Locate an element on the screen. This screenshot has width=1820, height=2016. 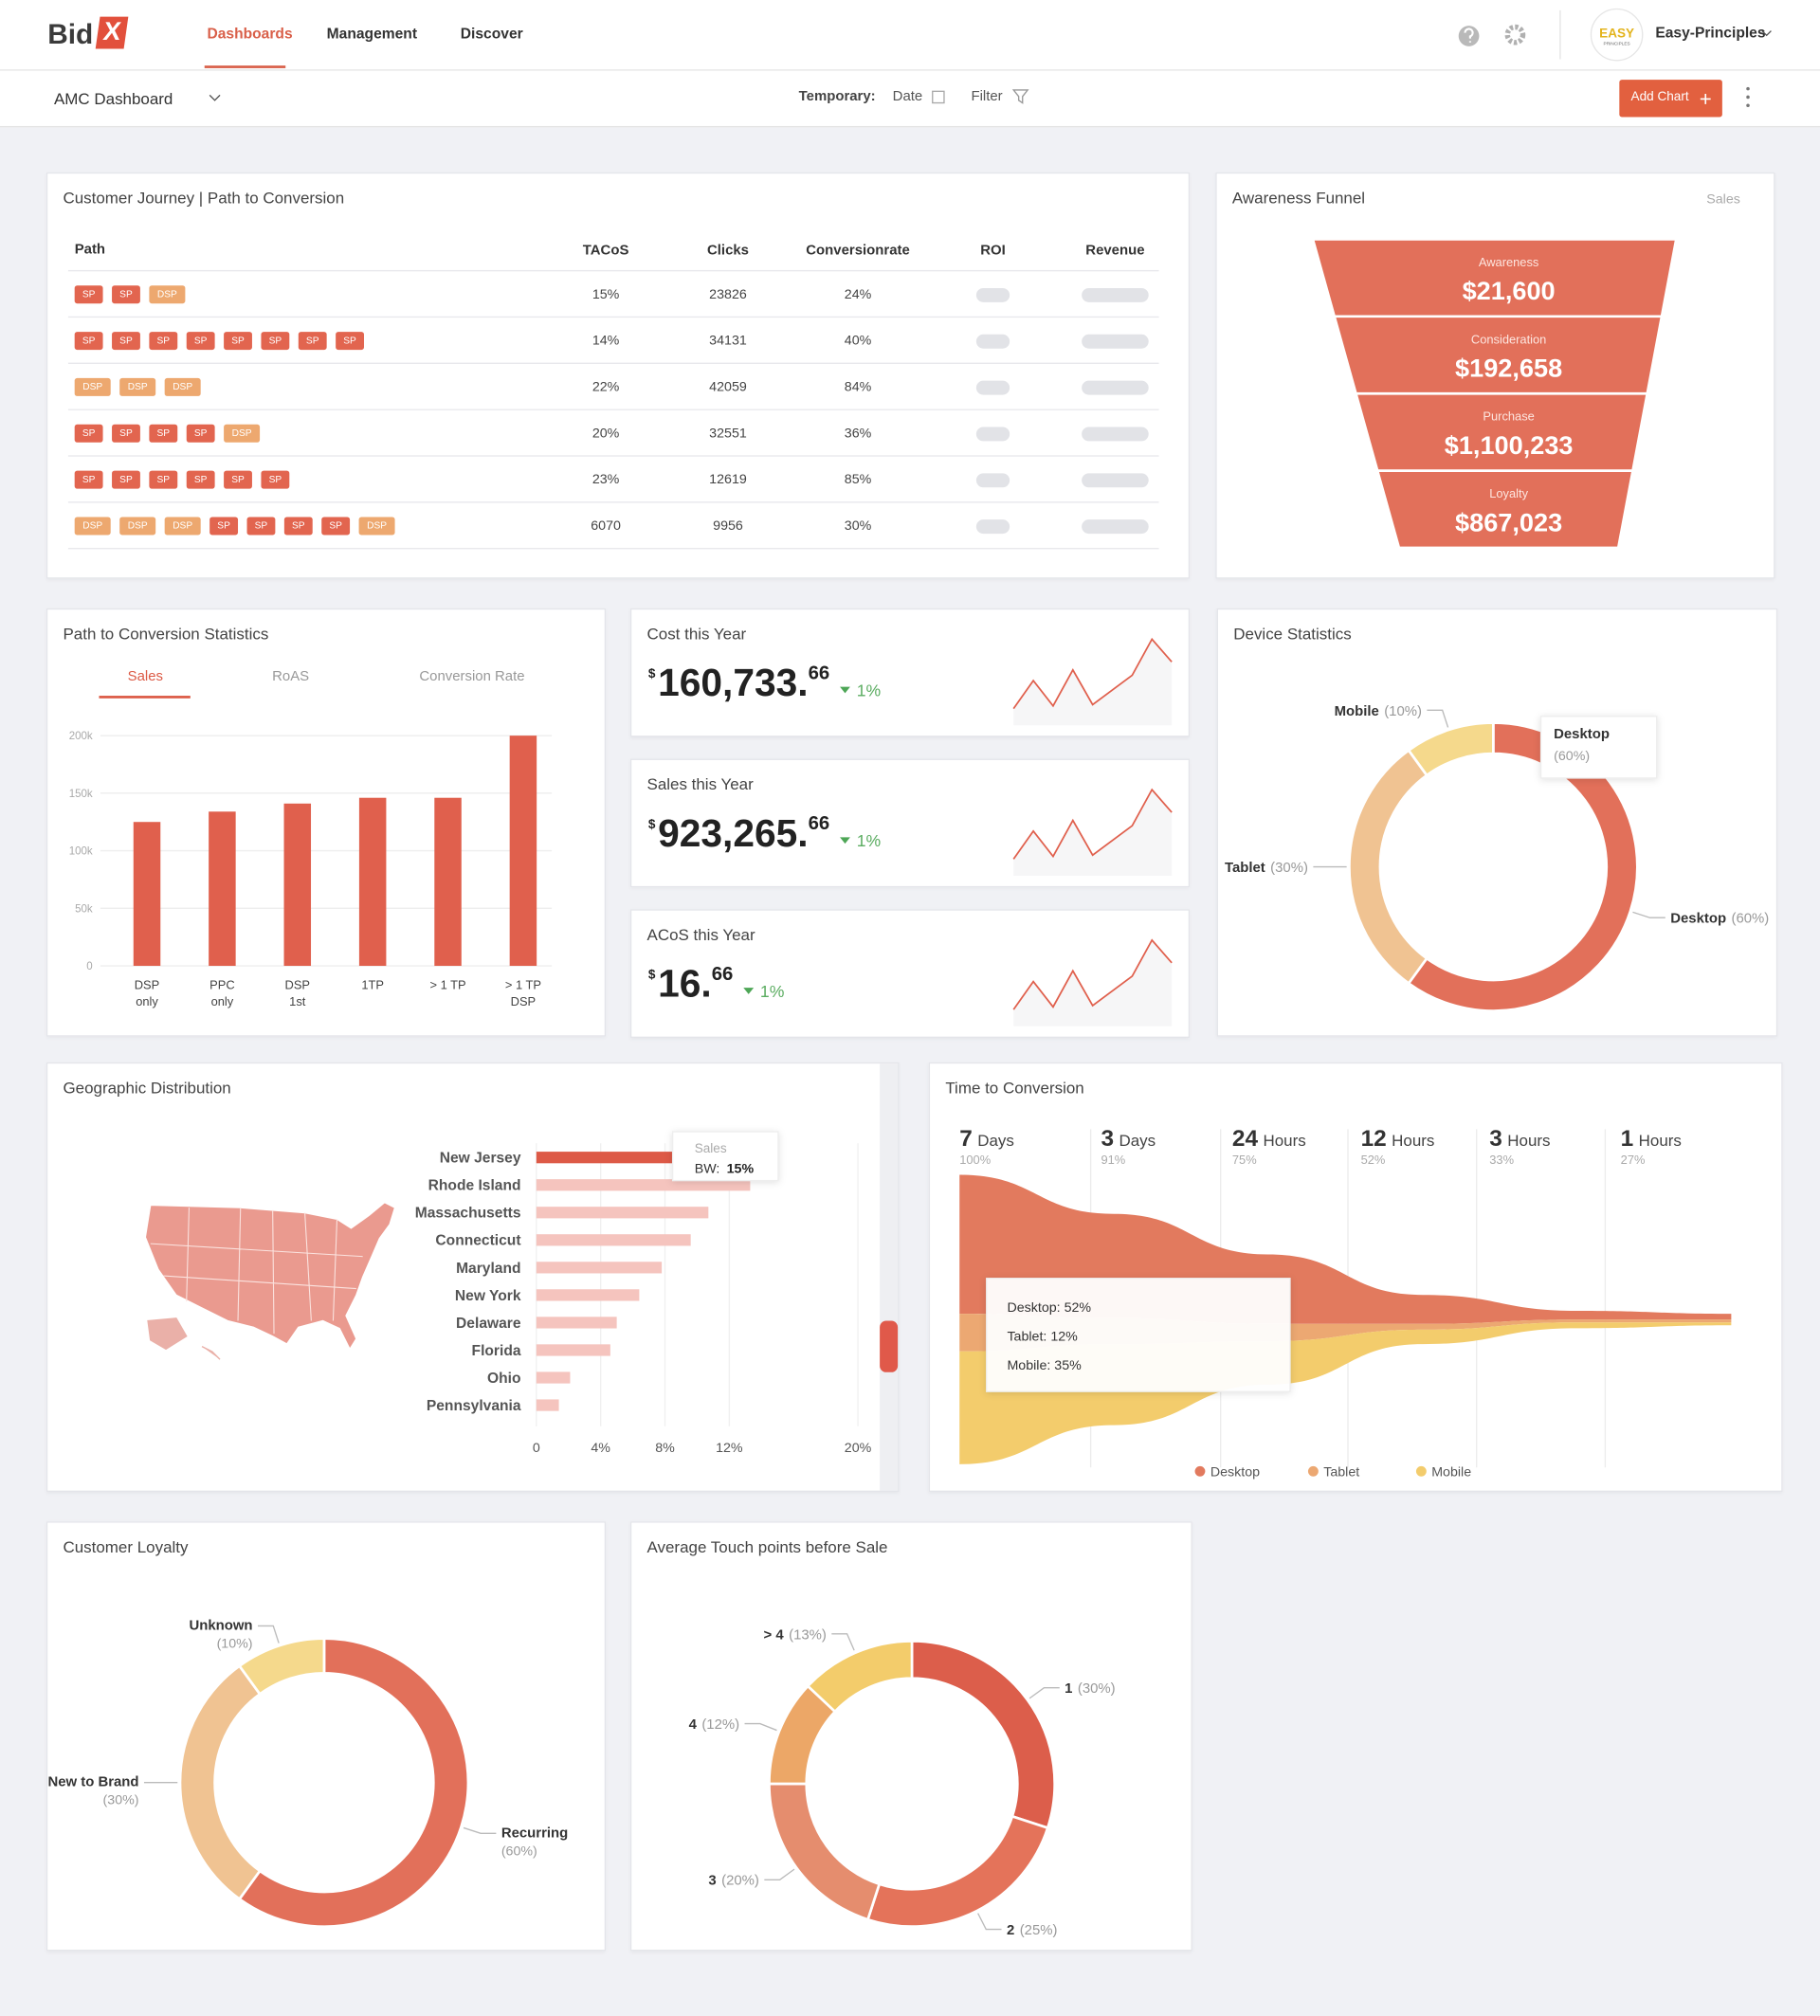
stage-header: 7 Days is located at coordinates (986, 1139).